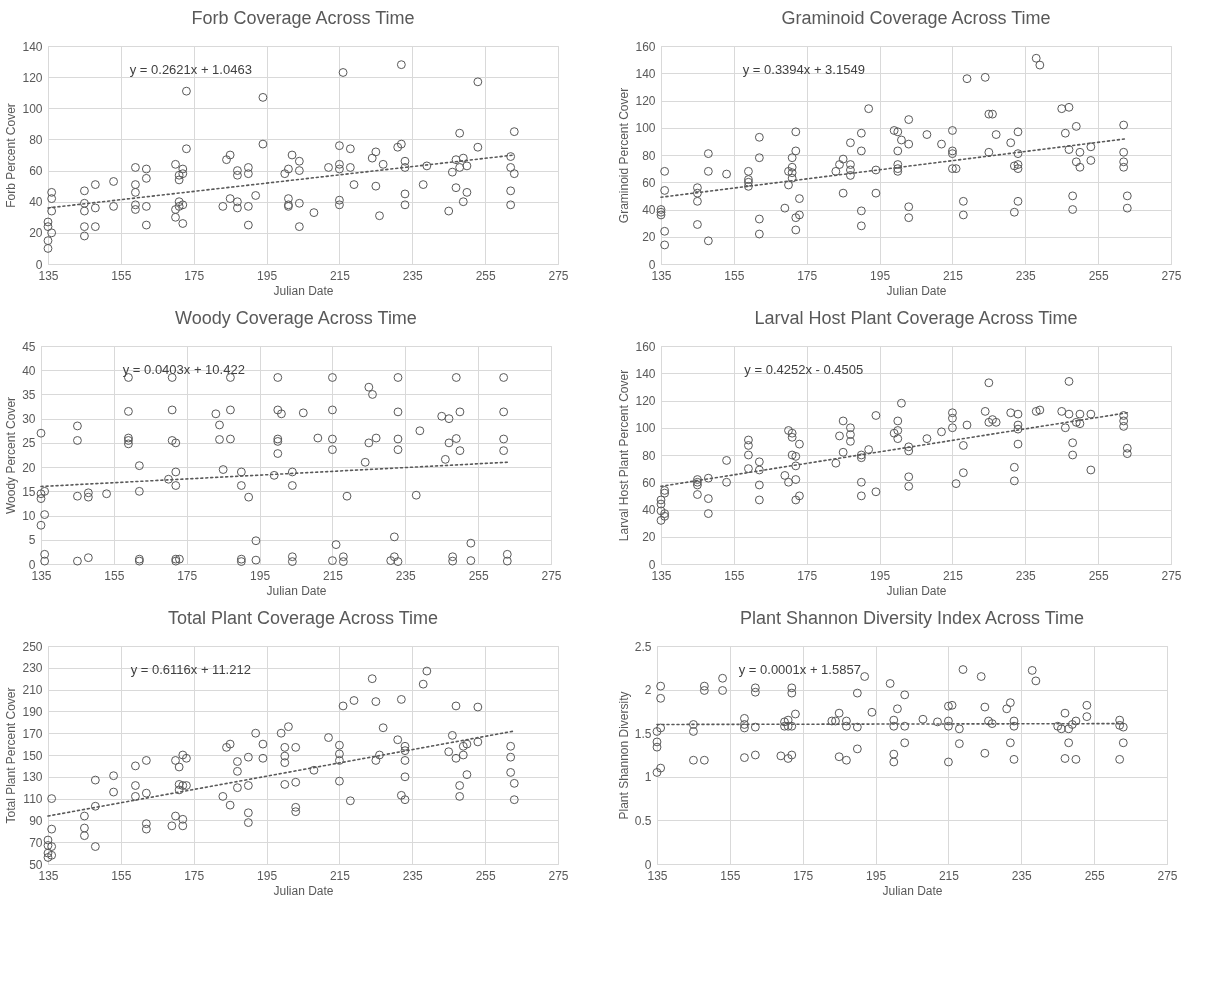 Image resolution: width=1226 pixels, height=997 pixels. Describe the element at coordinates (29, 491) in the screenshot. I see `y-tick-label: 15` at that location.